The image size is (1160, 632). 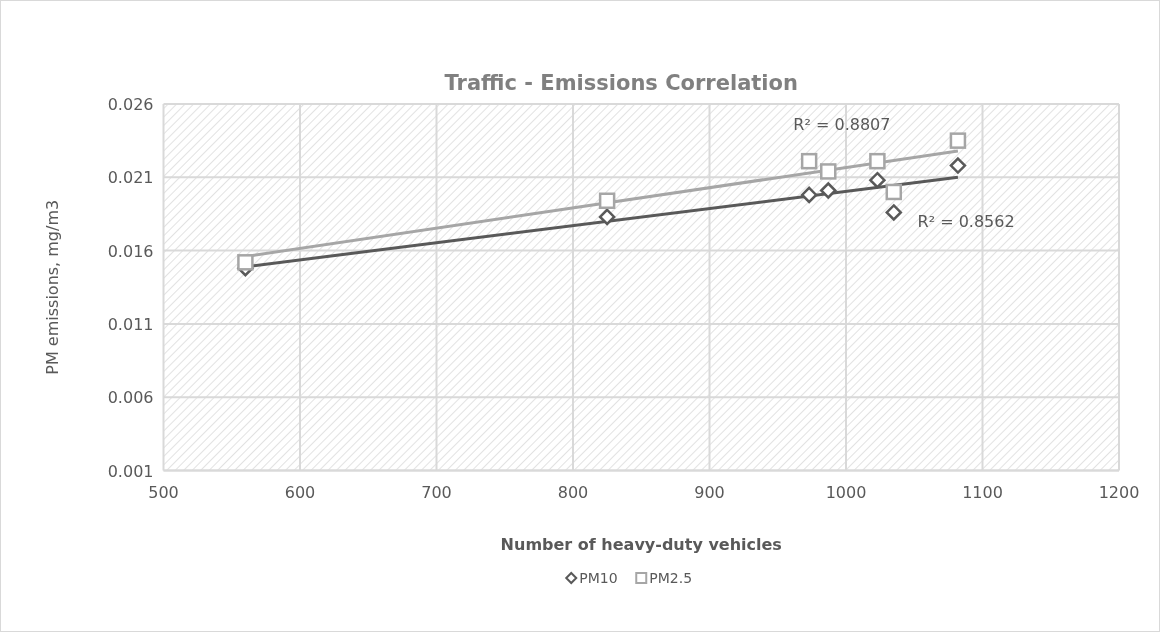 I want to click on annotation: R² = 0.8562, so click(x=966, y=221).